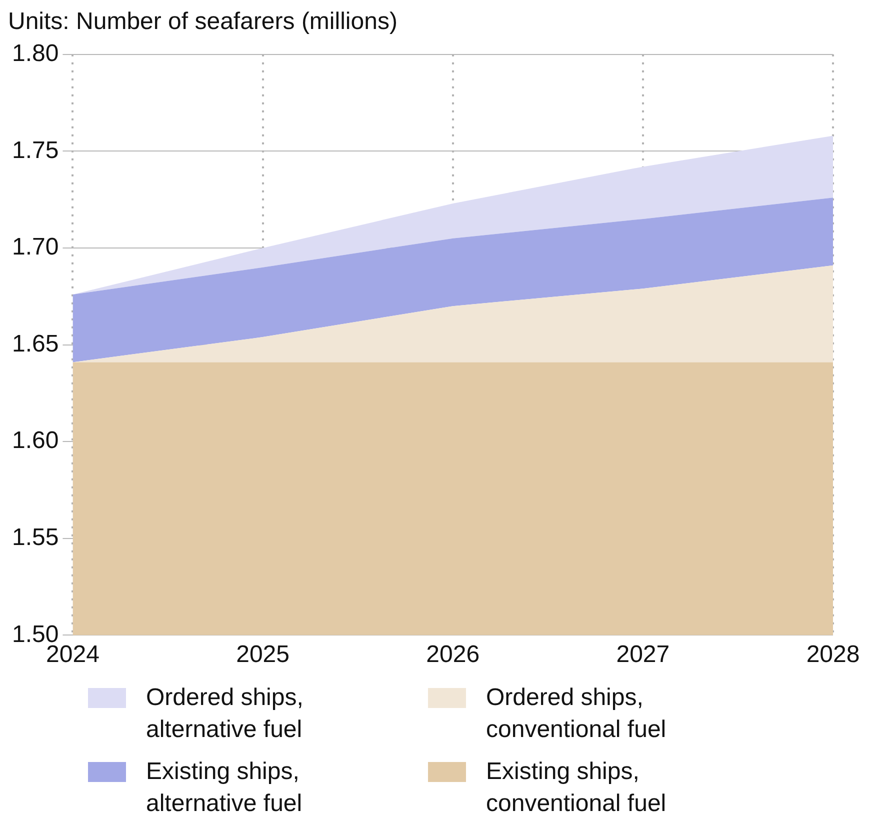  What do you see at coordinates (35, 54) in the screenshot?
I see `y-tick-label: 1.80` at bounding box center [35, 54].